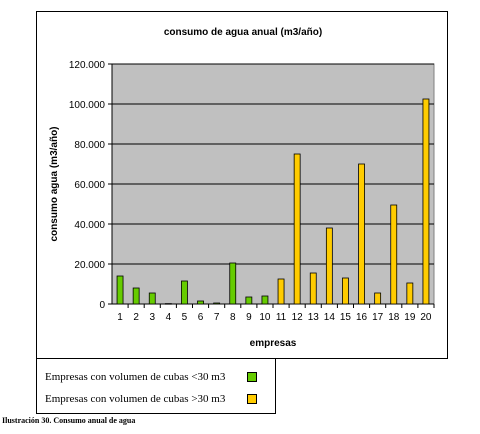  I want to click on x-tick-label: 18, so click(394, 317).